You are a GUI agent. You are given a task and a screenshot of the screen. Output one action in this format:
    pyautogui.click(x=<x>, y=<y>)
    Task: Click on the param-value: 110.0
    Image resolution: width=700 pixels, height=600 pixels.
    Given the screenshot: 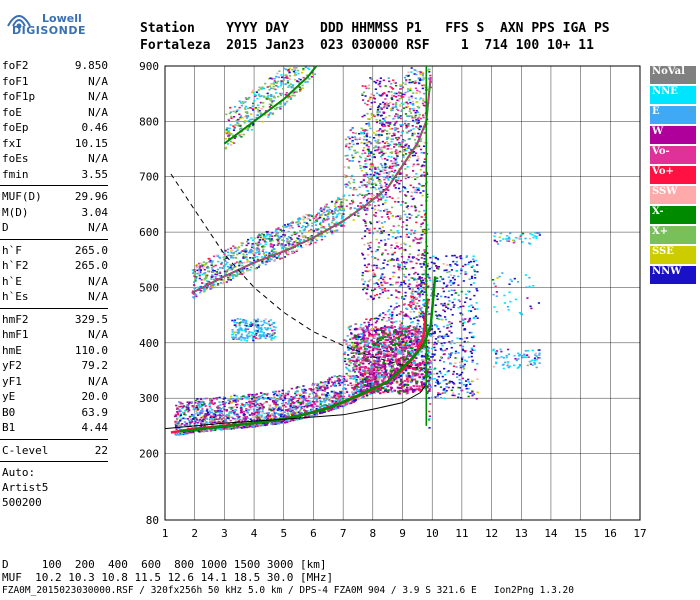 What is the action you would take?
    pyautogui.click(x=91, y=350)
    